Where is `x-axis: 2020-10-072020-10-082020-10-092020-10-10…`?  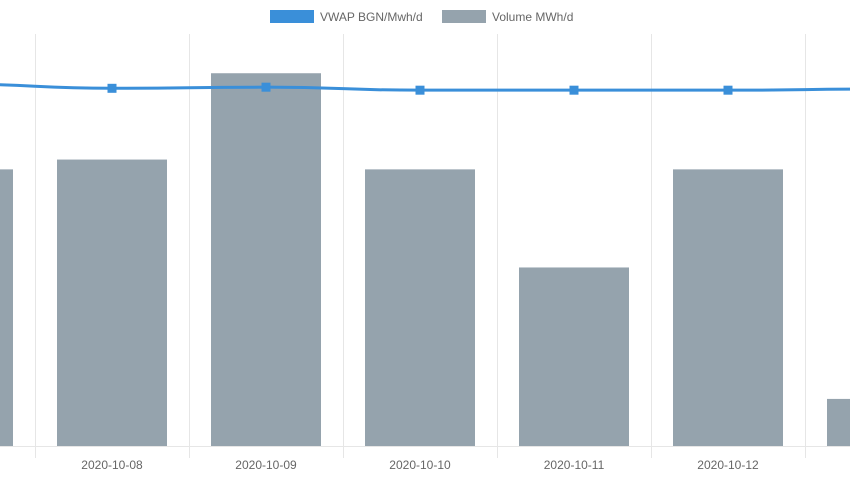 x-axis: 2020-10-072020-10-082020-10-092020-10-10… is located at coordinates (420, 465).